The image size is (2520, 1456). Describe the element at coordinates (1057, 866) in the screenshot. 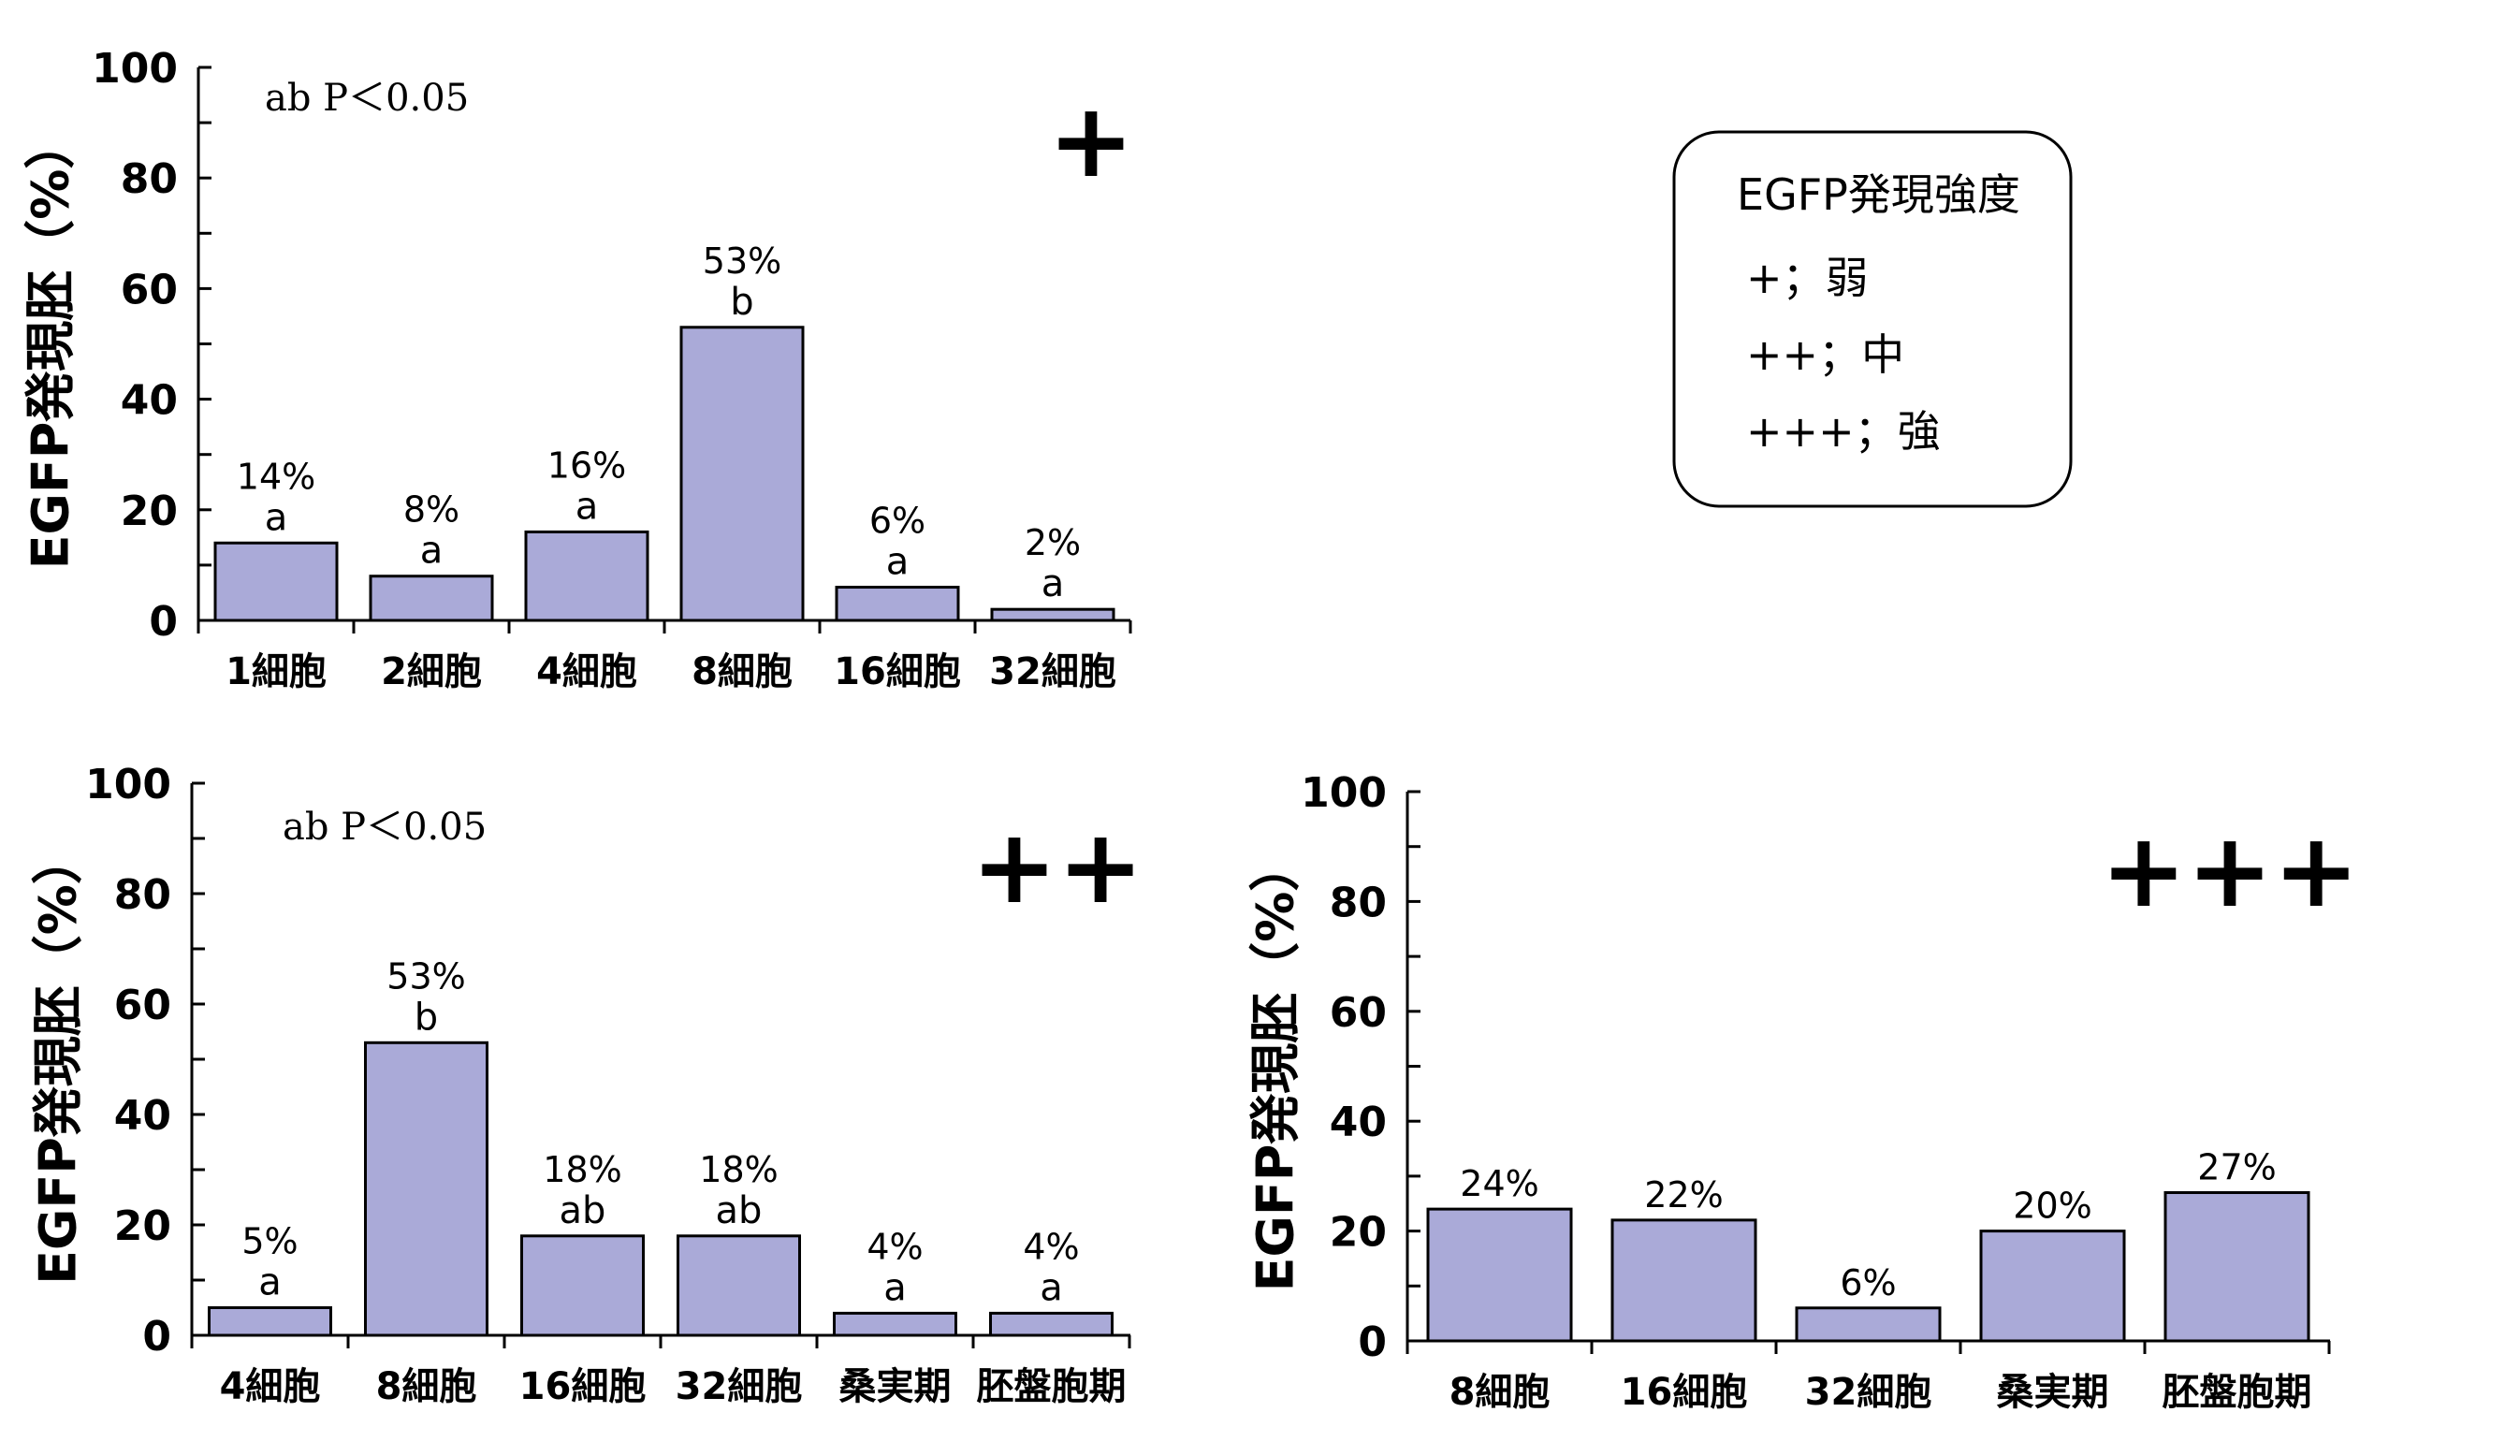

I see `panel-mark: ++` at that location.